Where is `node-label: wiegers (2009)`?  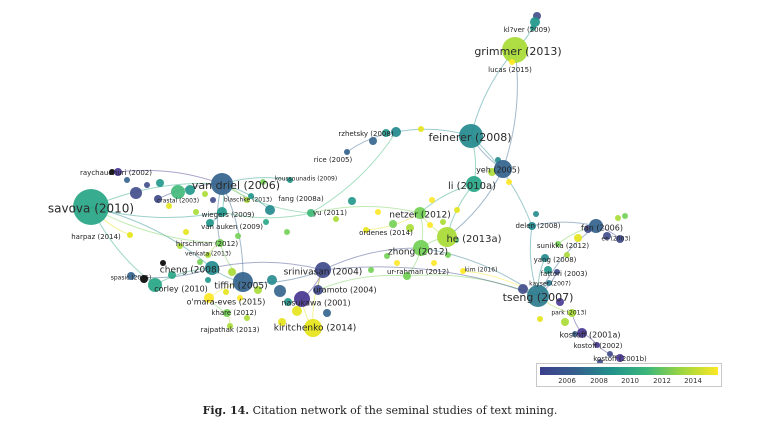
node-label: wiegers (2009) is located at coordinates (228, 215).